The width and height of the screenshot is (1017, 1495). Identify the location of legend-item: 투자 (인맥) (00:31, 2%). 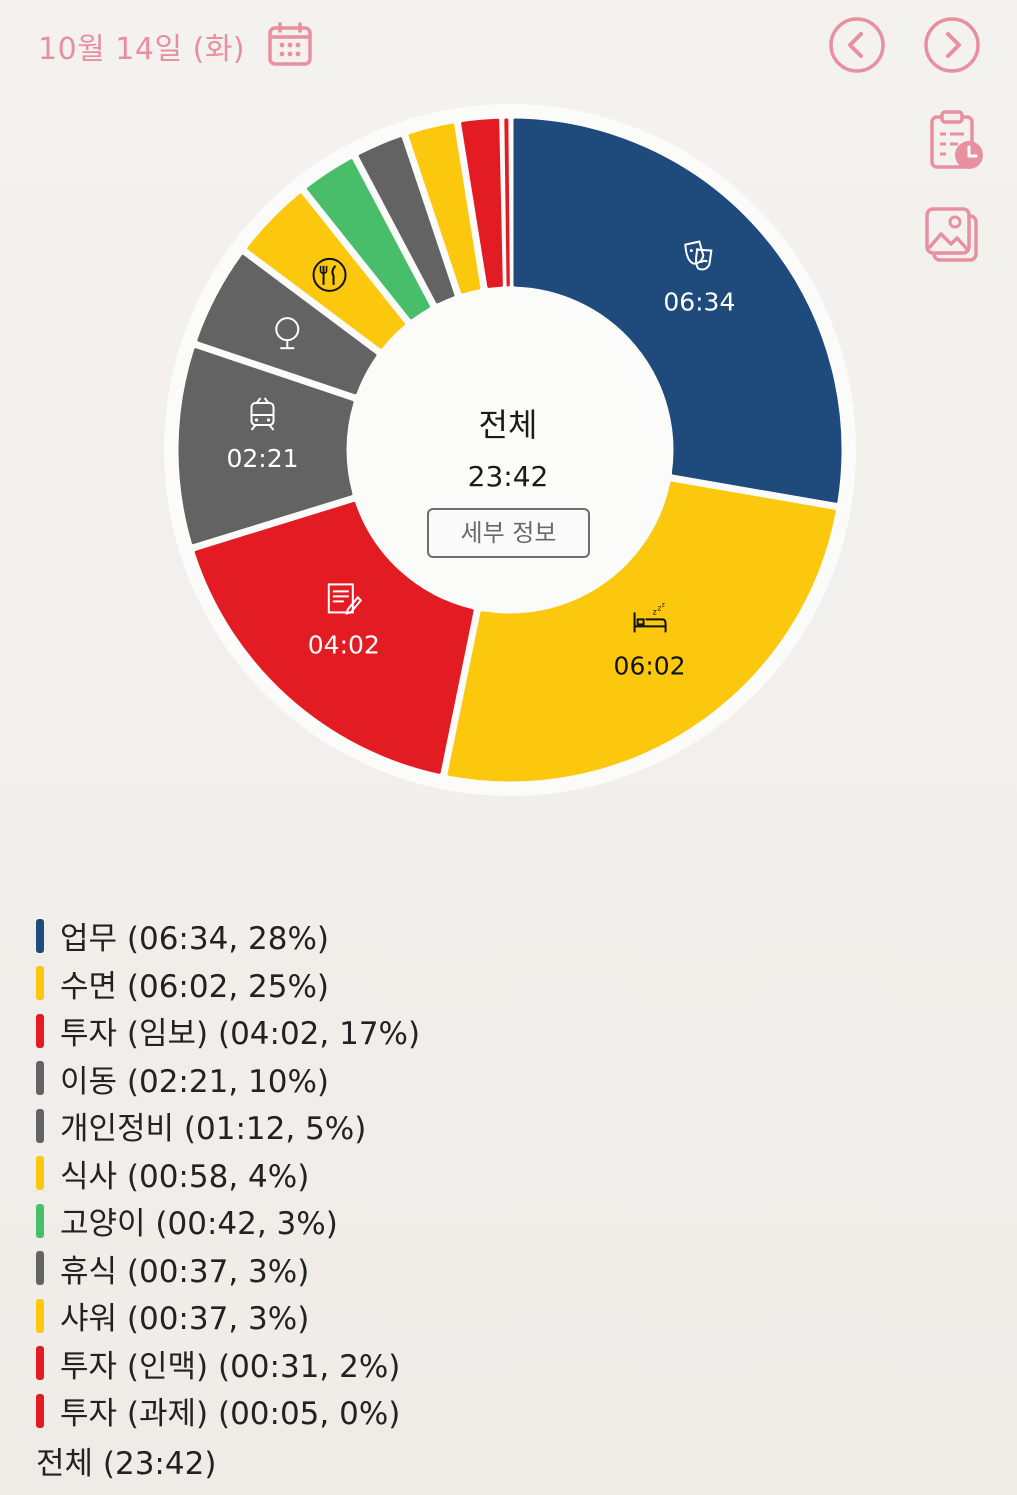
(228, 1364).